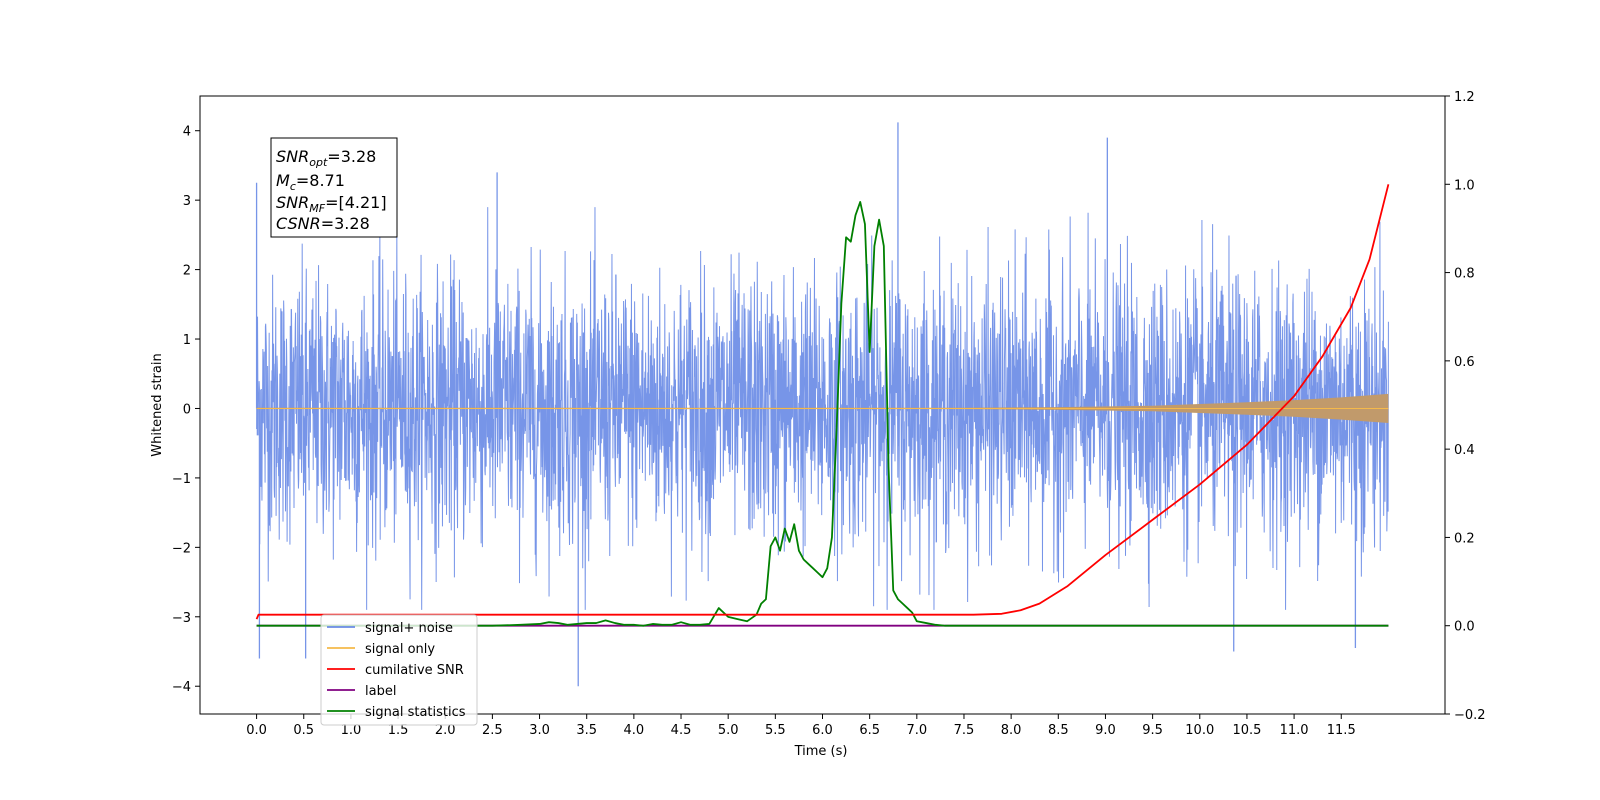 The width and height of the screenshot is (1600, 800). I want to click on info-snr-mf-sub: MF, so click(317, 208).